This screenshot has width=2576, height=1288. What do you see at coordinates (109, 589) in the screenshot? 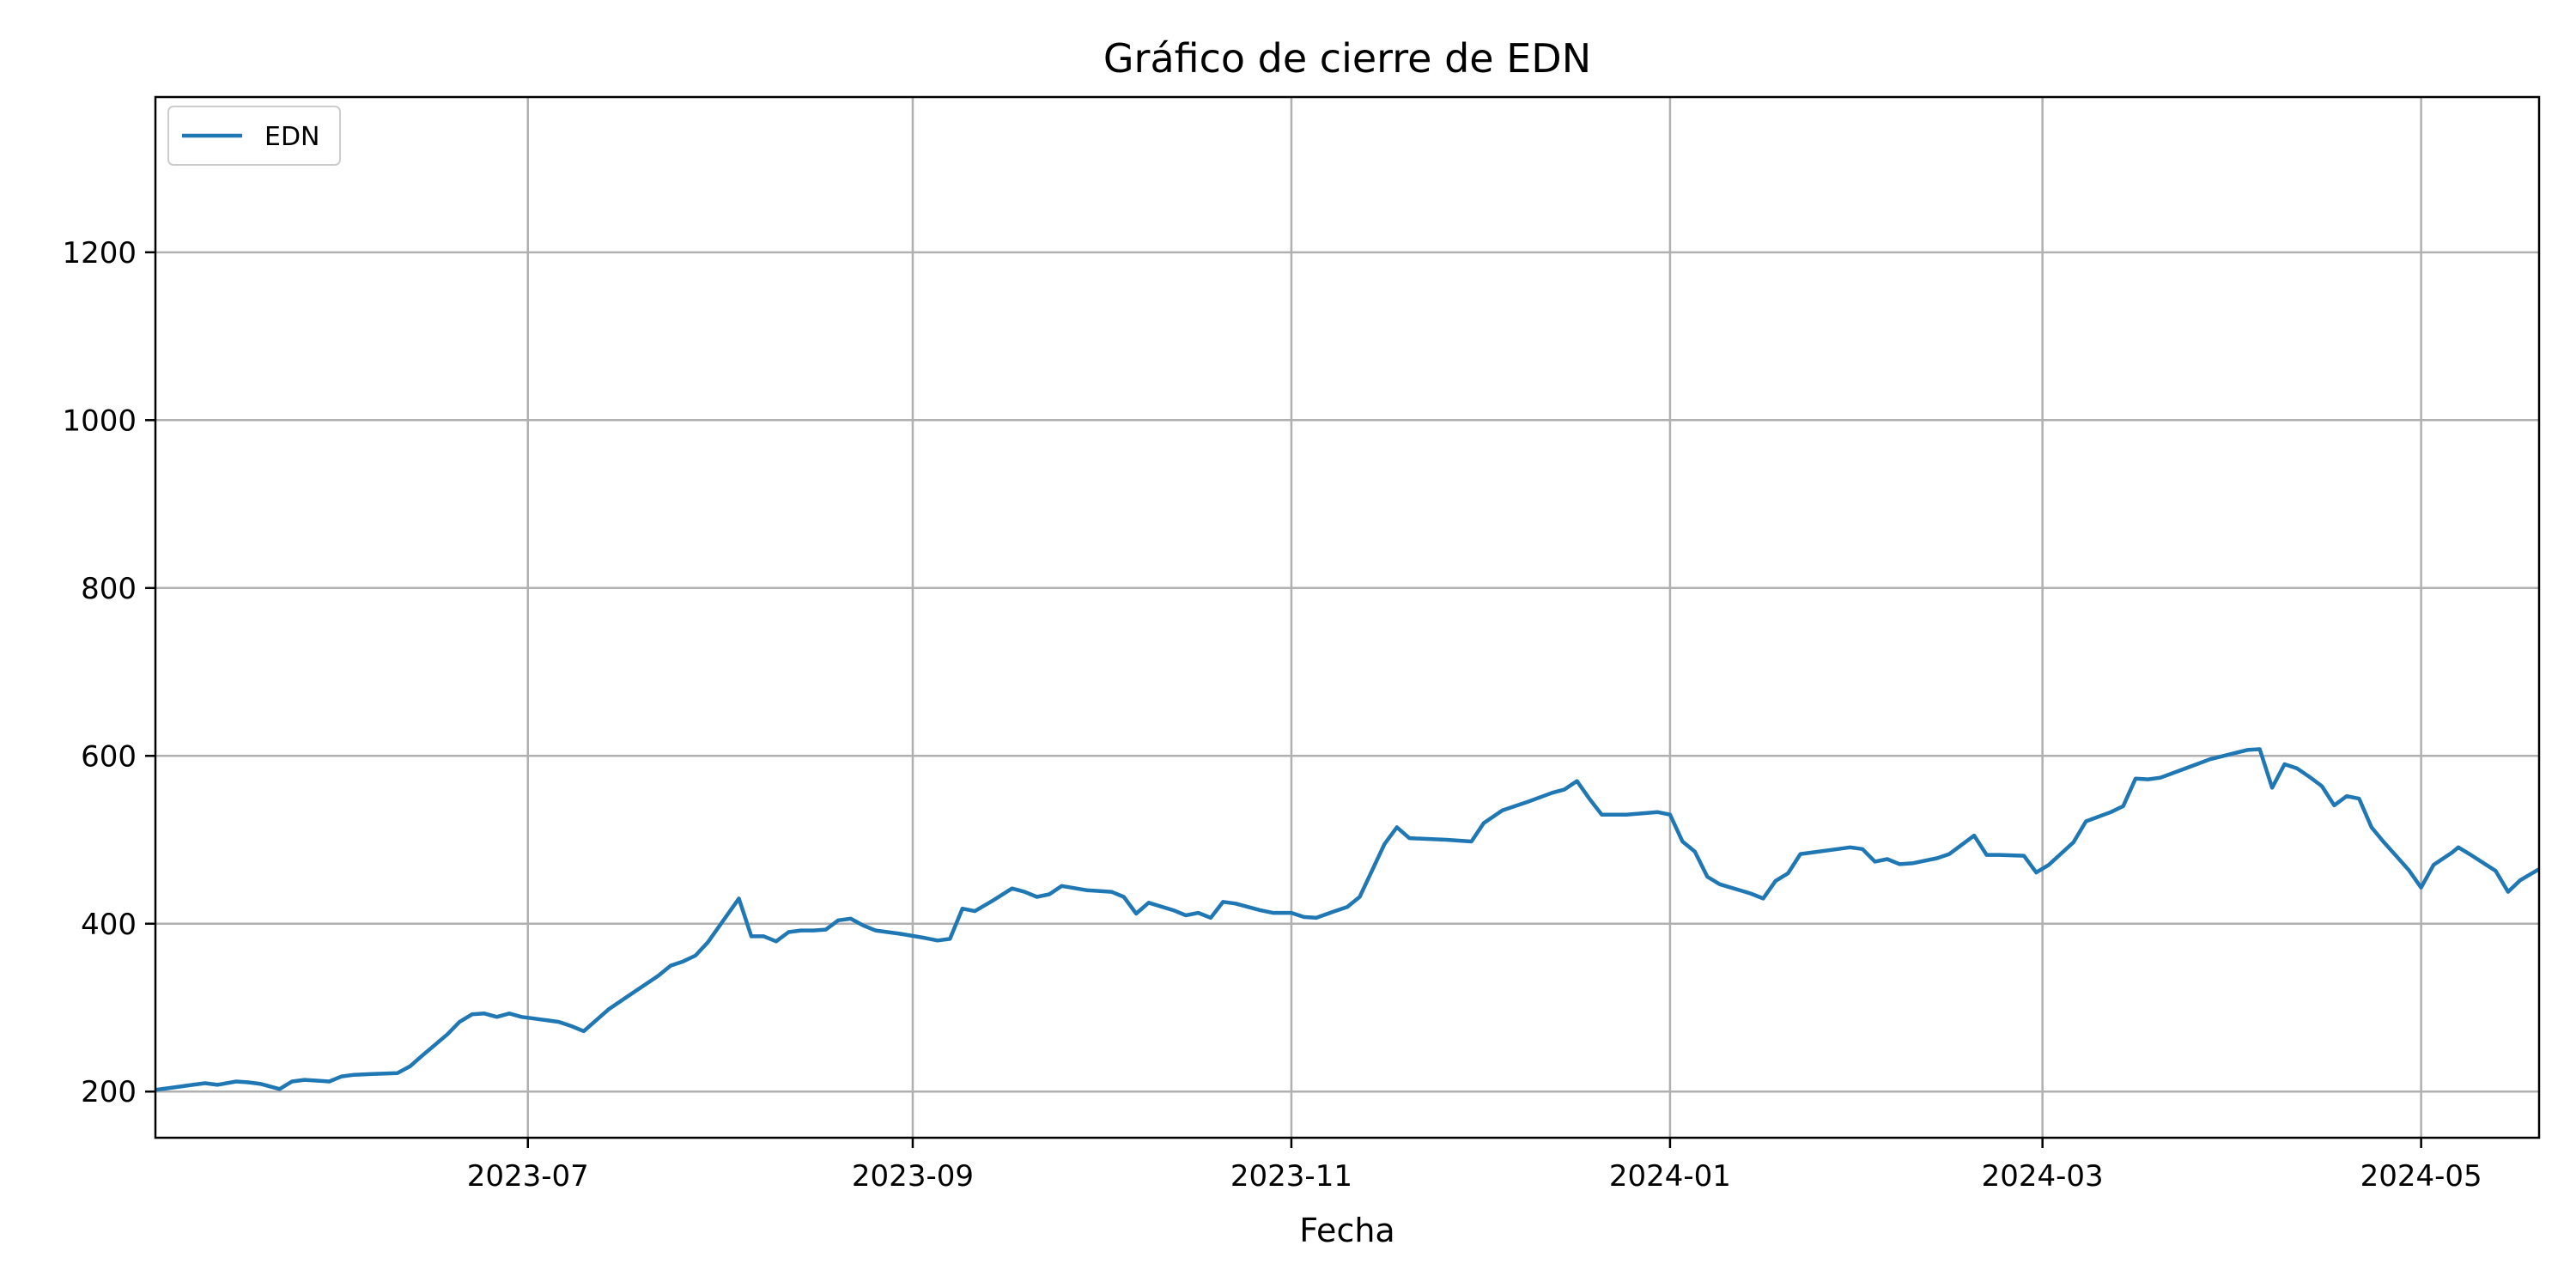
I see `y-tick-label: 800` at bounding box center [109, 589].